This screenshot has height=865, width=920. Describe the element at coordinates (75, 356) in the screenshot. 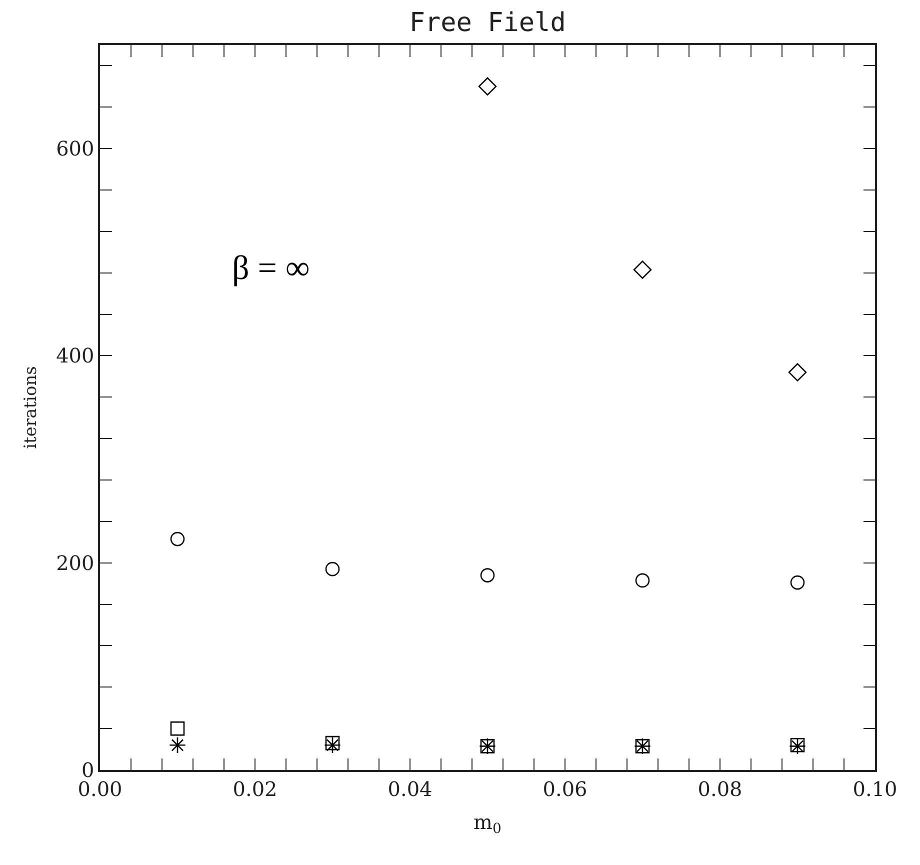

I see `y-tick-label: 400` at that location.